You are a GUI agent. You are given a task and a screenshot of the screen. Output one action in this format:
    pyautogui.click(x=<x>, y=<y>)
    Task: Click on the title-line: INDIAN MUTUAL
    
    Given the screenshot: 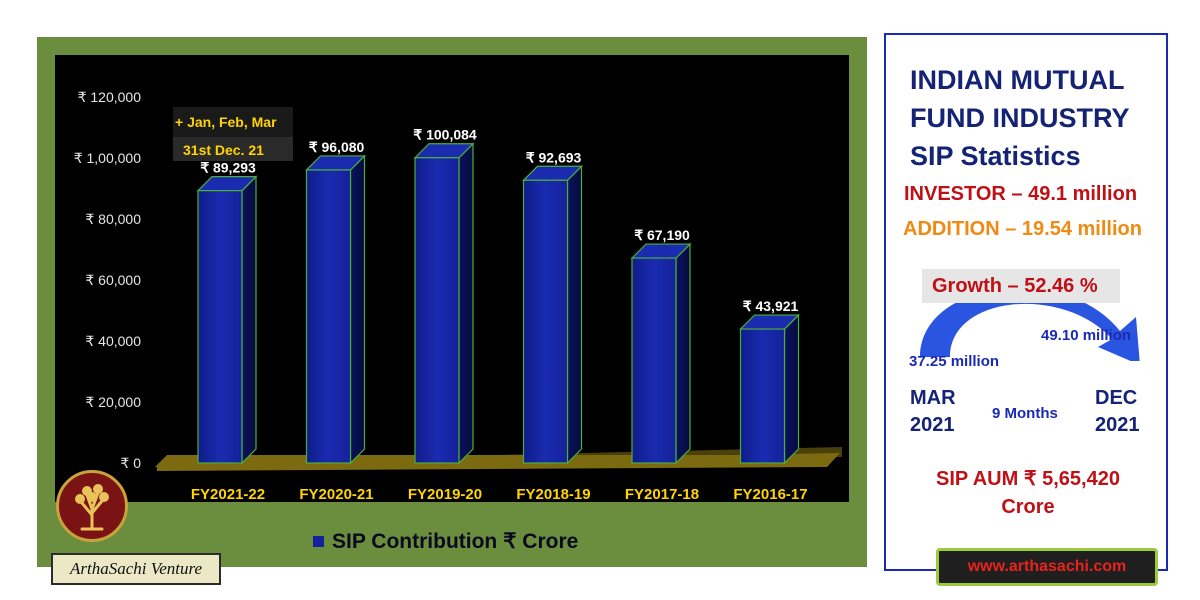 What is the action you would take?
    pyautogui.click(x=1017, y=80)
    